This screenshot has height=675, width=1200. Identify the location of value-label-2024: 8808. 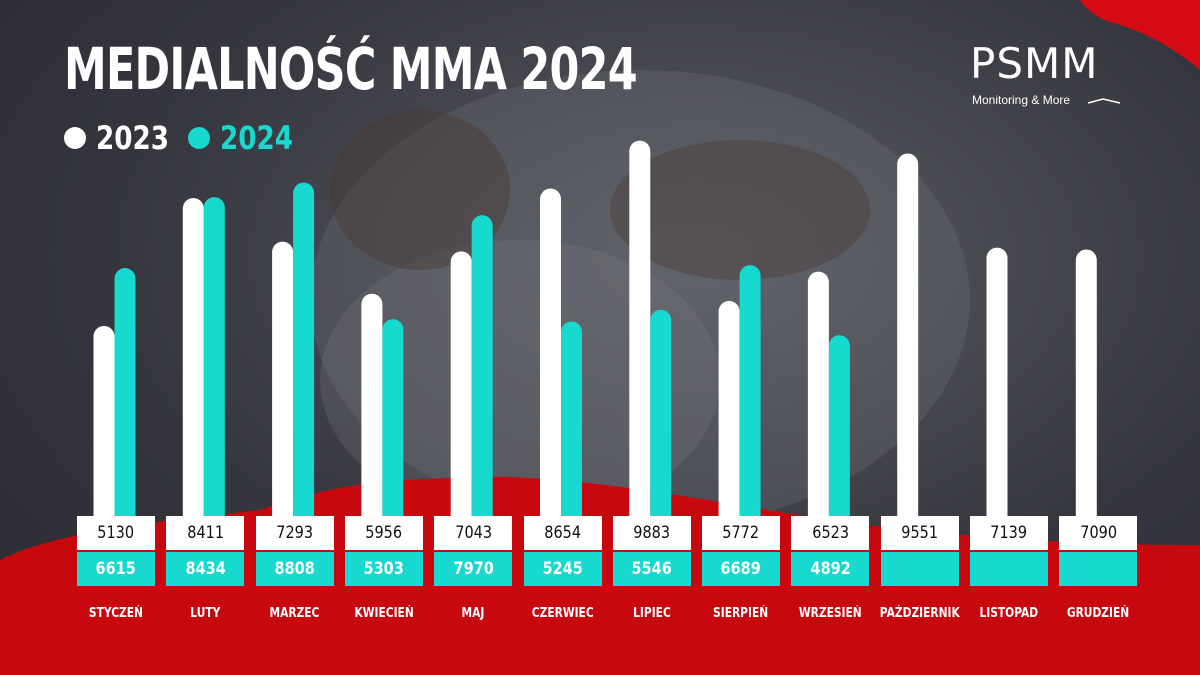
(294, 569).